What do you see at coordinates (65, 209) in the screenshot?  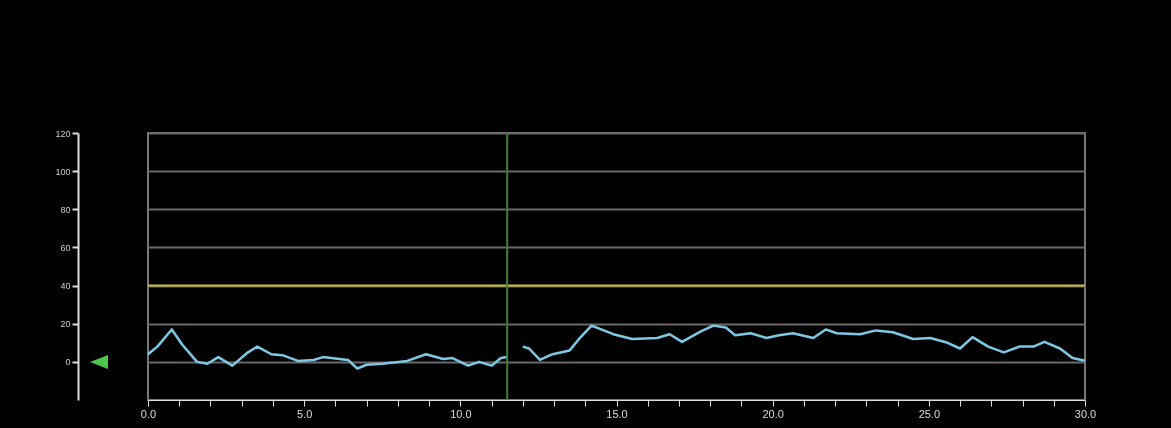 I see `y-tick-label: 80` at bounding box center [65, 209].